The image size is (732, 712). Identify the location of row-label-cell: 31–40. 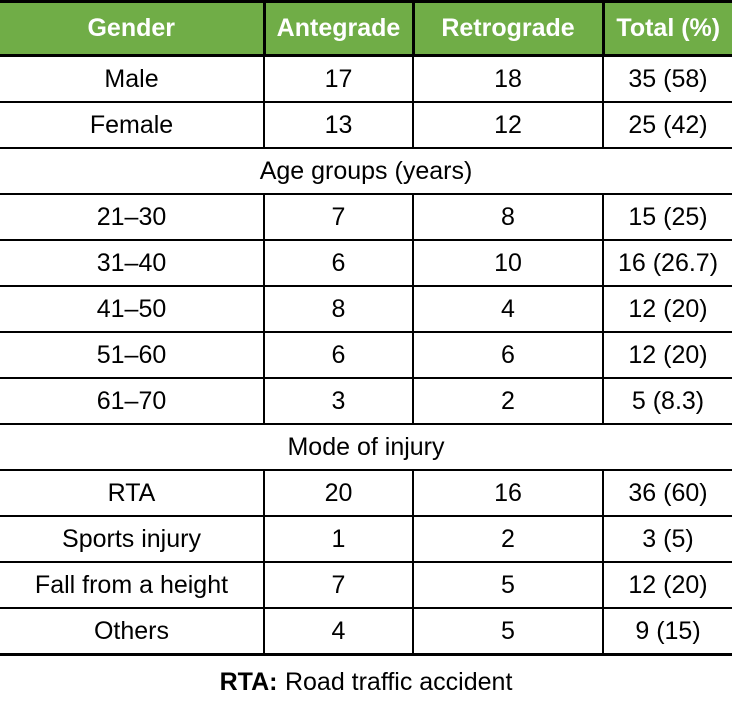
(132, 263).